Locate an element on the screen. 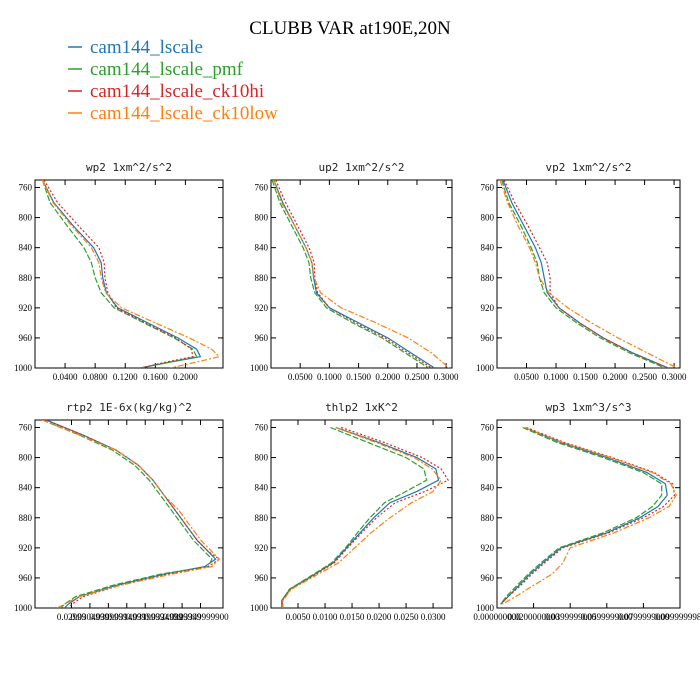 This screenshot has width=700, height=700. legend-label: cam144_lscale is located at coordinates (146, 47).